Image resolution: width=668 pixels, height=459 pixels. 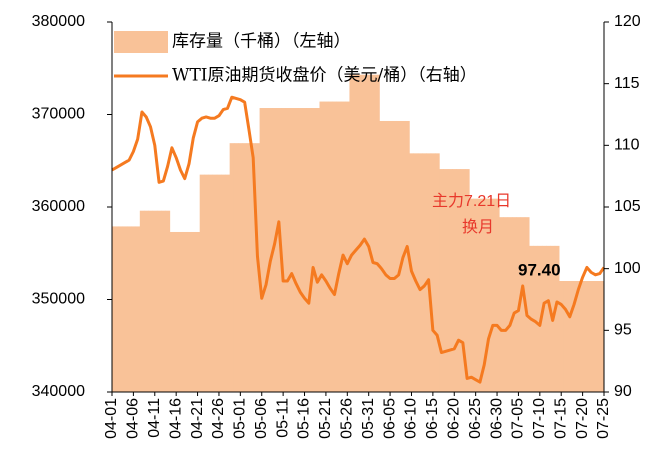 I want to click on x-tick-label: 05-01, so click(x=240, y=418).